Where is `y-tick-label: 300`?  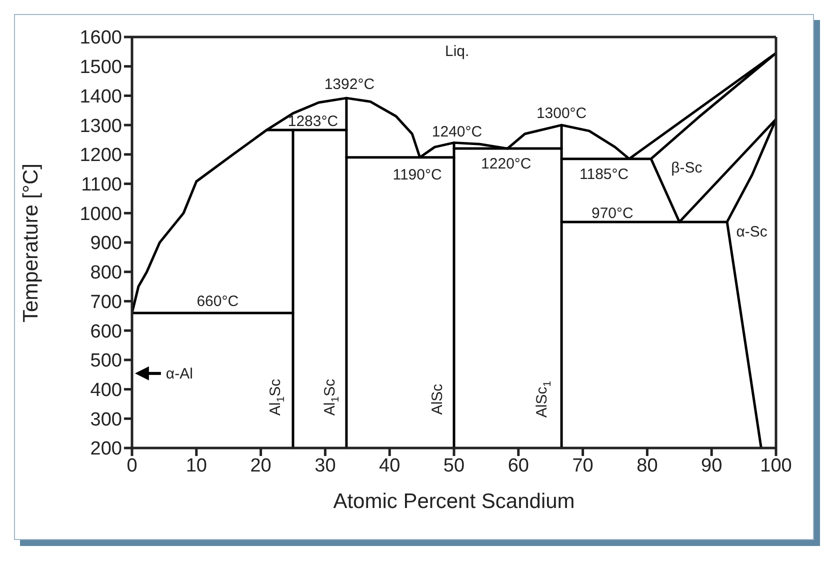 y-tick-label: 300 is located at coordinates (106, 419).